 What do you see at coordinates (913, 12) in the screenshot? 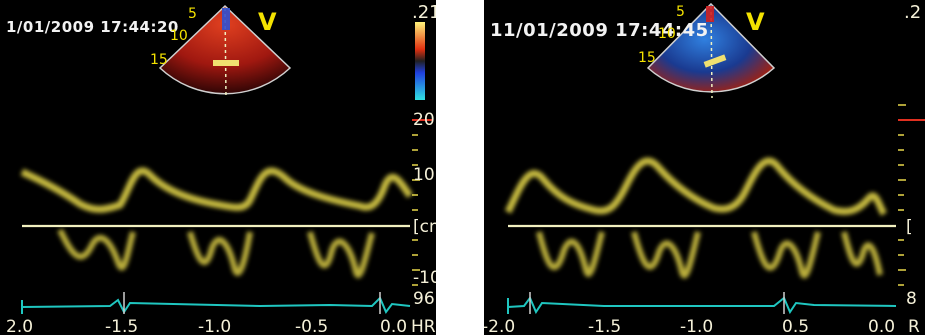
I see `color-scale-max: .2` at bounding box center [913, 12].